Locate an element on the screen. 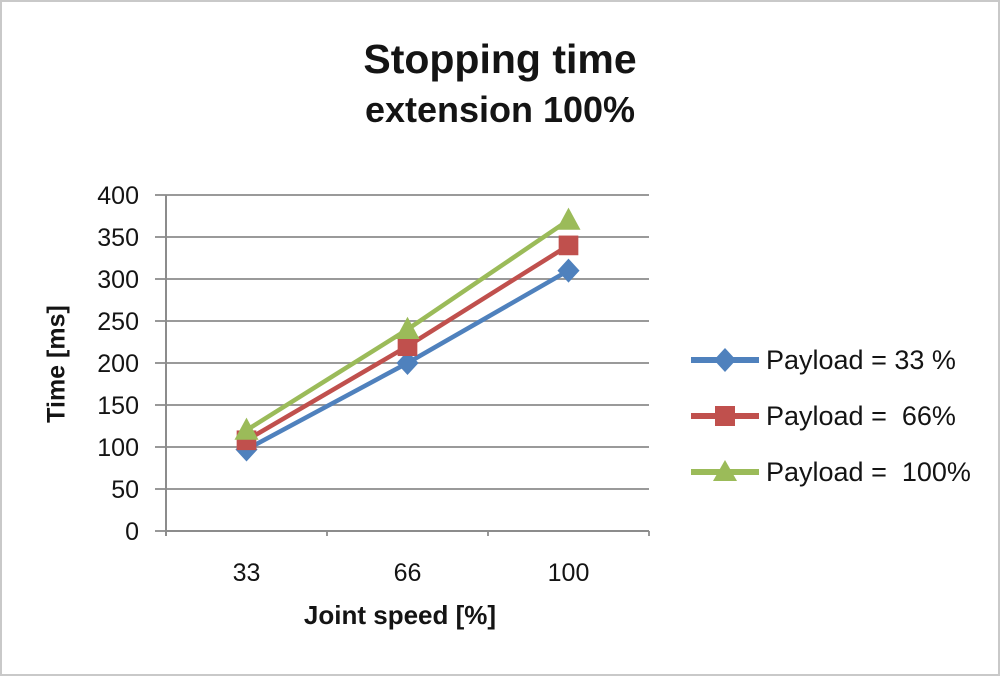 This screenshot has height=676, width=1000. chart-title: Stopping time is located at coordinates (500, 59).